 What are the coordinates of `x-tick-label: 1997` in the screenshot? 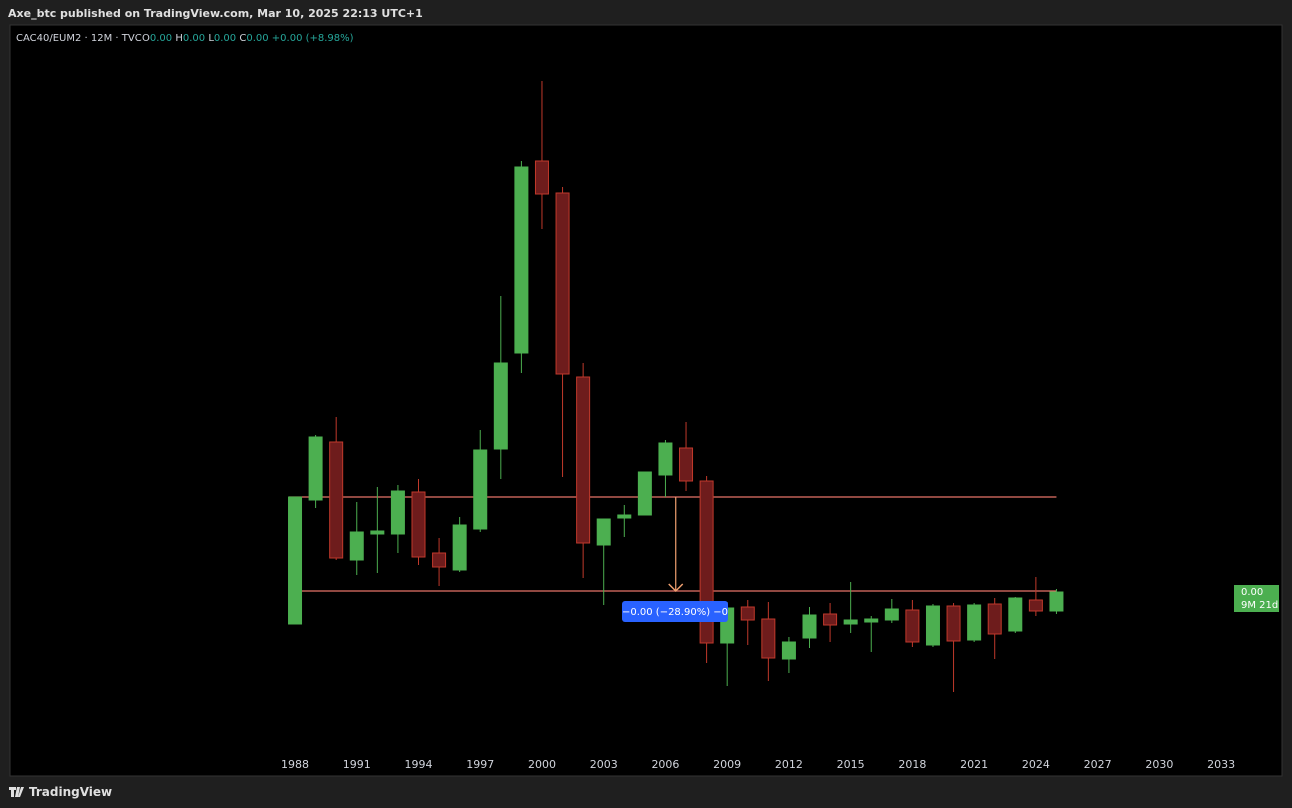 It's located at (480, 764).